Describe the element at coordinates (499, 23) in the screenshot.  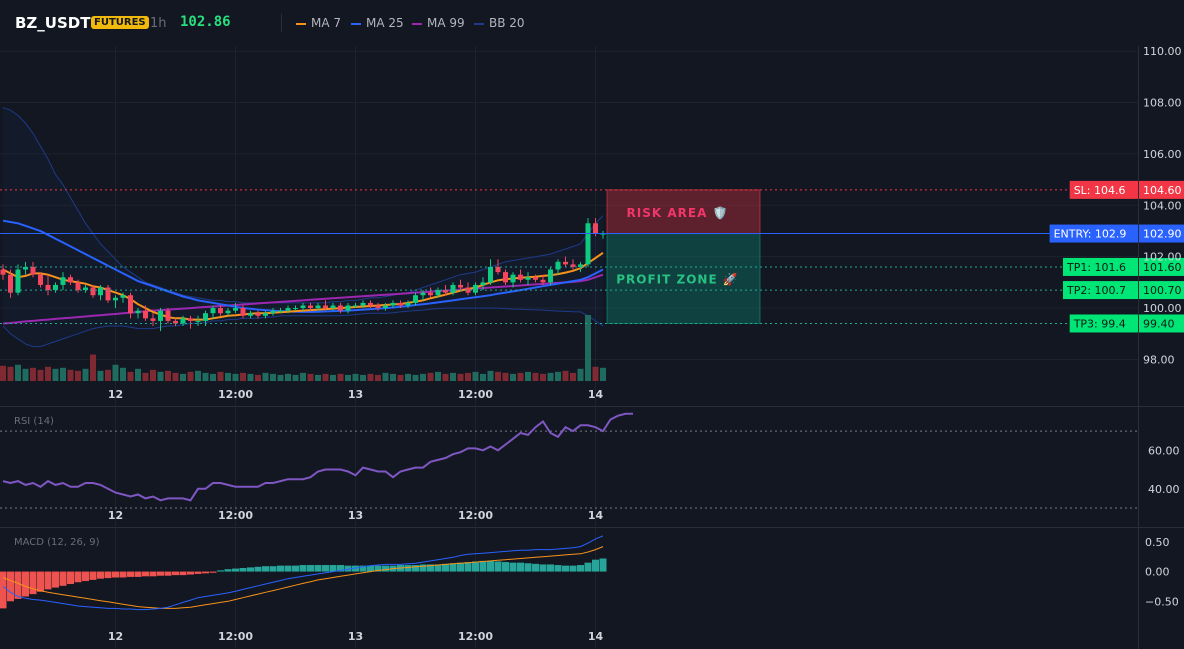
I see `legend-bb20: BB 20` at that location.